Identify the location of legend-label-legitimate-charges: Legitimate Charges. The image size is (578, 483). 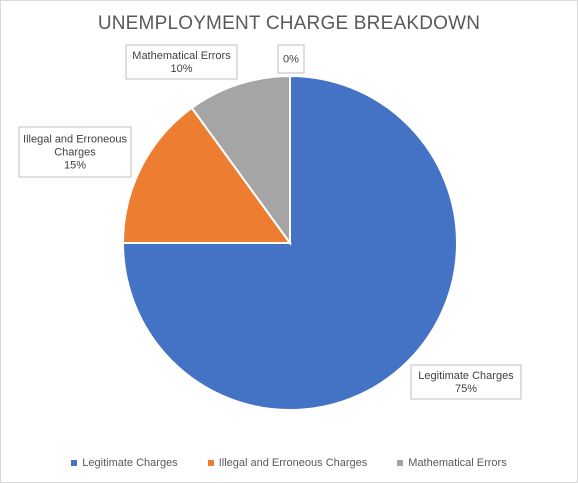
(130, 463).